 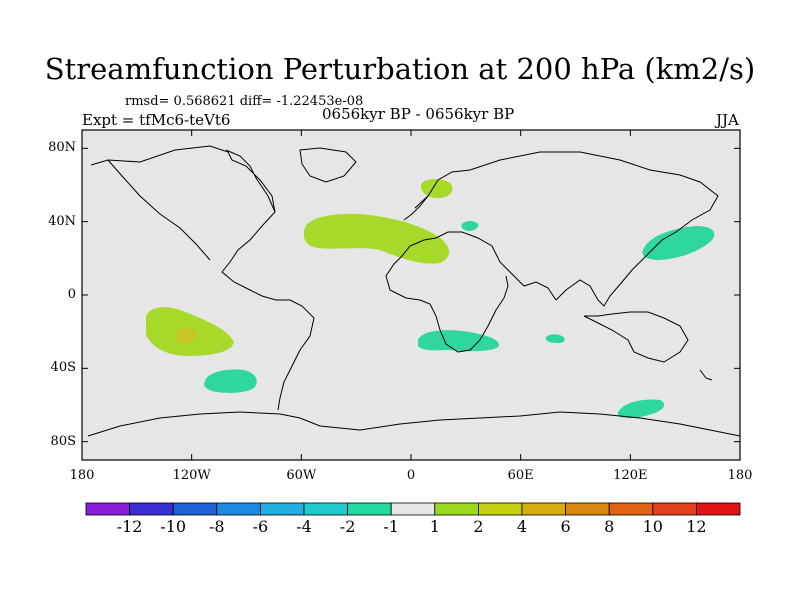 I want to click on season-label: JJA, so click(x=727, y=120).